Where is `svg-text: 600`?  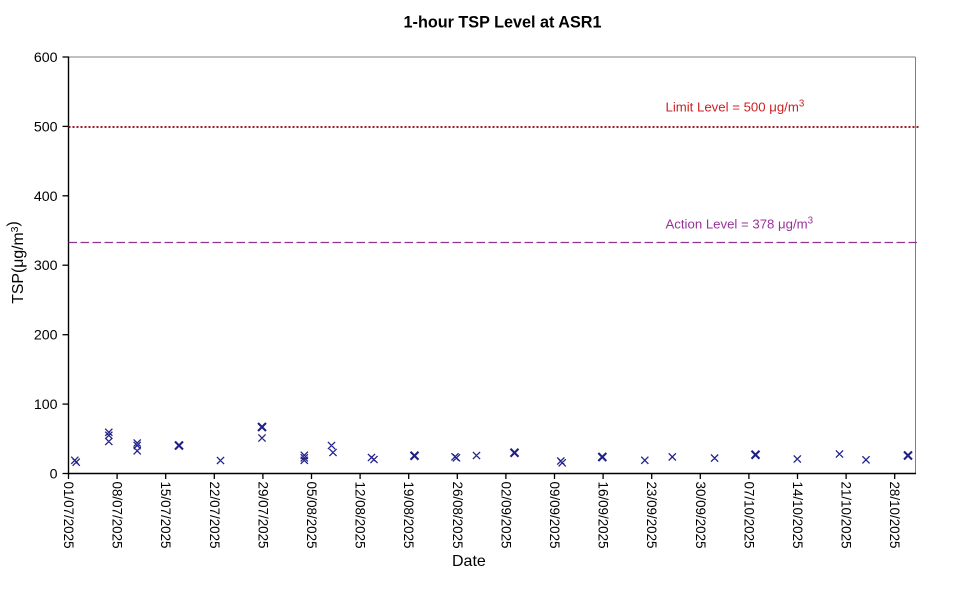 svg-text: 600 is located at coordinates (46, 58).